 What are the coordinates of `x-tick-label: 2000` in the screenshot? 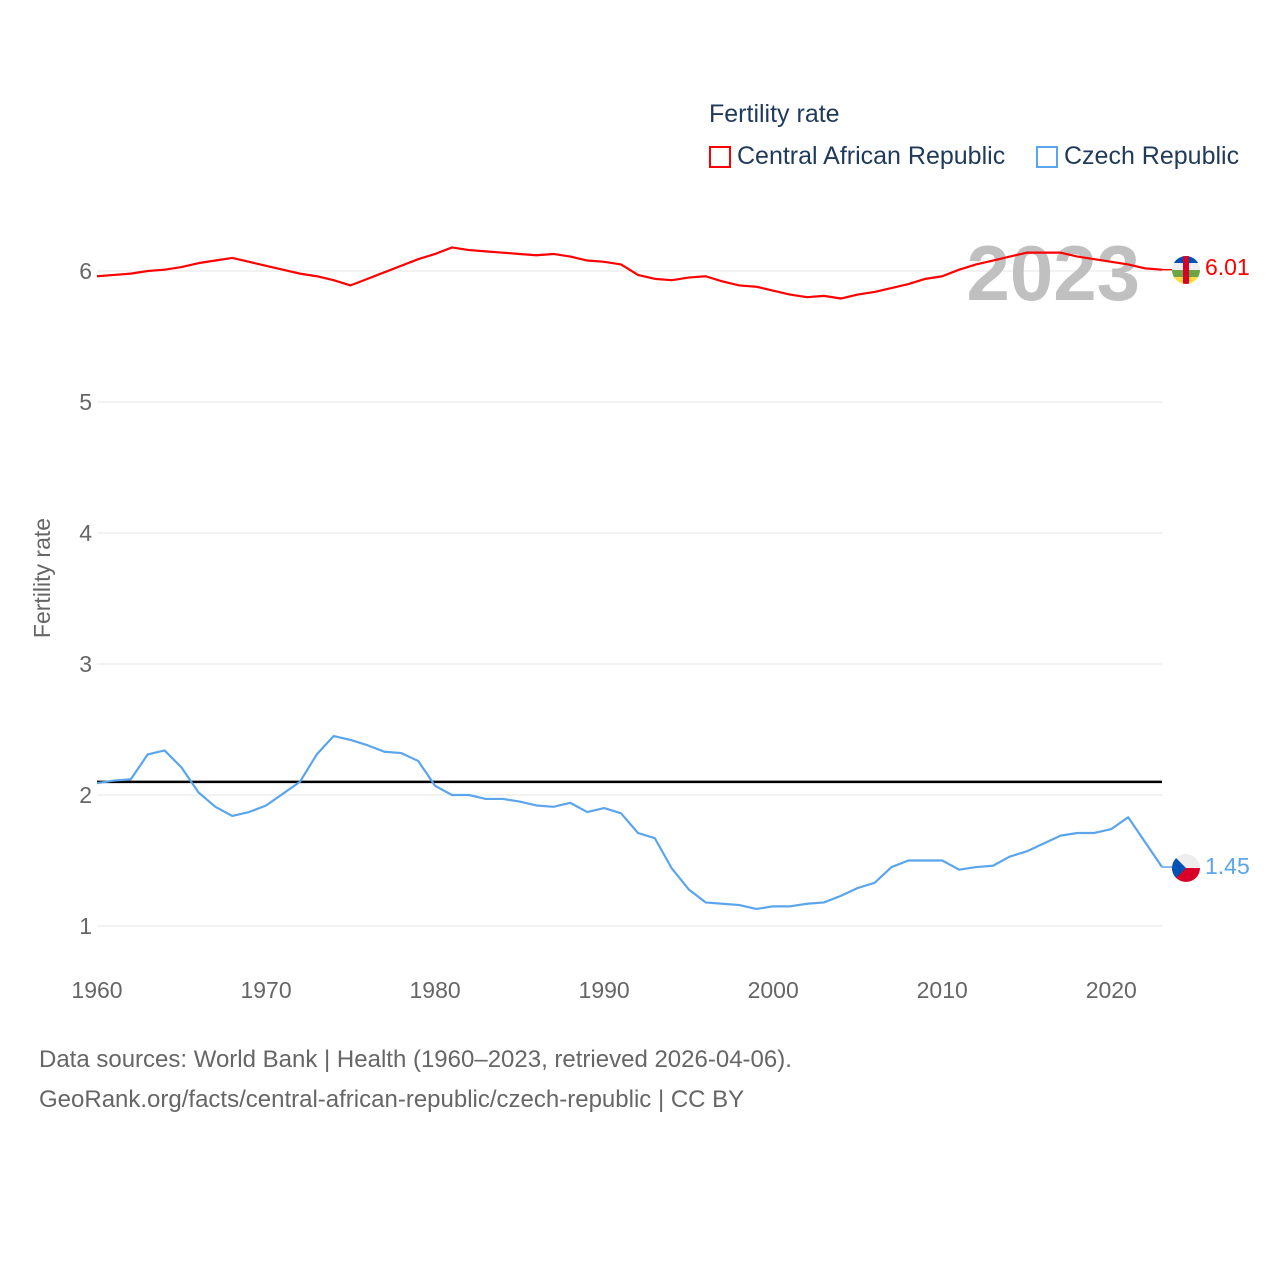 It's located at (773, 990).